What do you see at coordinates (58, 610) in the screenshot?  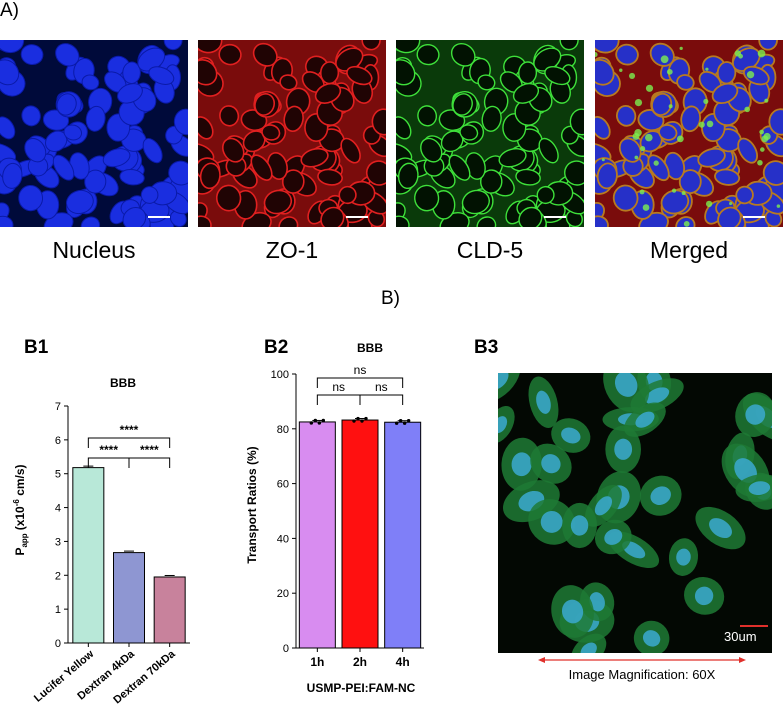 I see `y-tick-label: 1` at bounding box center [58, 610].